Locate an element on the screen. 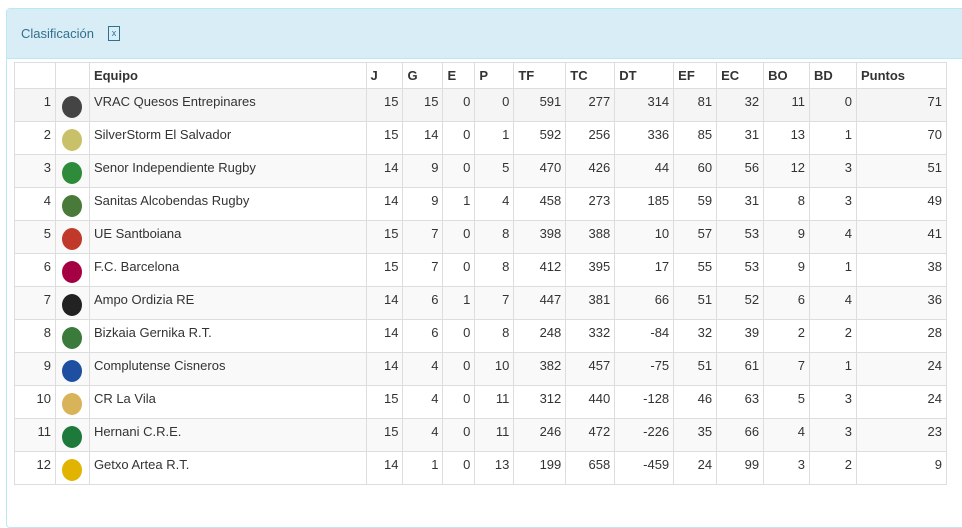  stat-bo: 5 is located at coordinates (787, 402).